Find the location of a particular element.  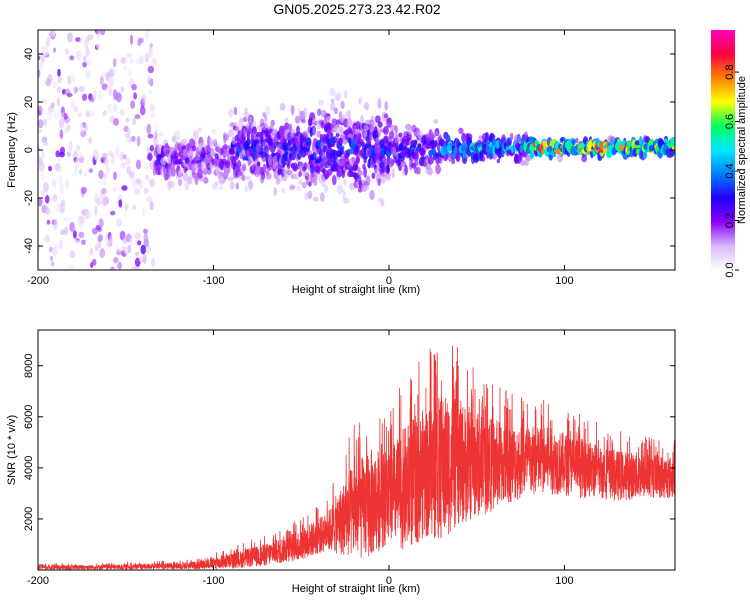

spectrogram-y-tick-label: -40 is located at coordinates (29, 246).